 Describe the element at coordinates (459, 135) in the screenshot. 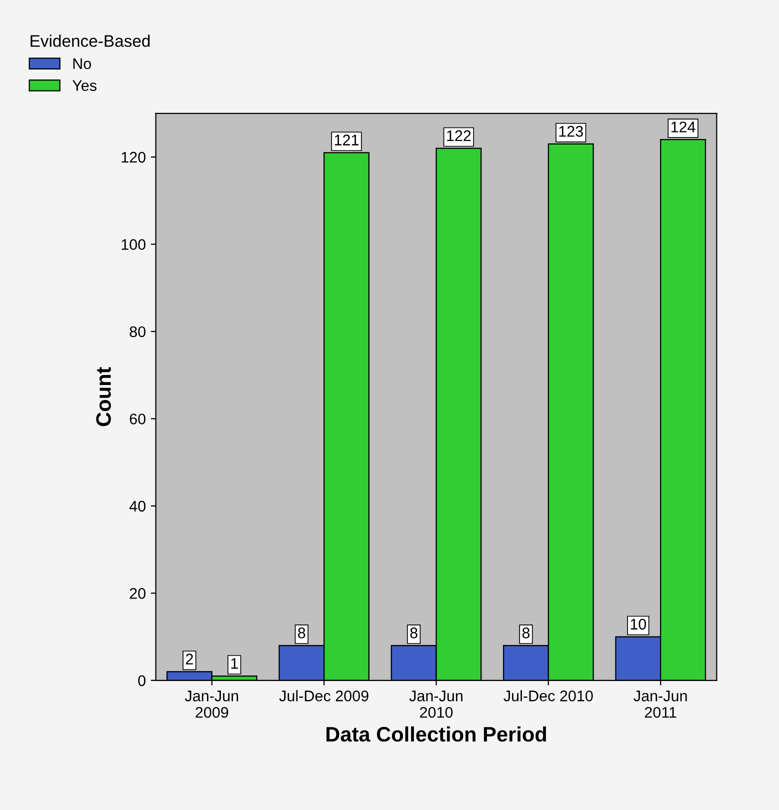

I see `data-label: 122` at that location.